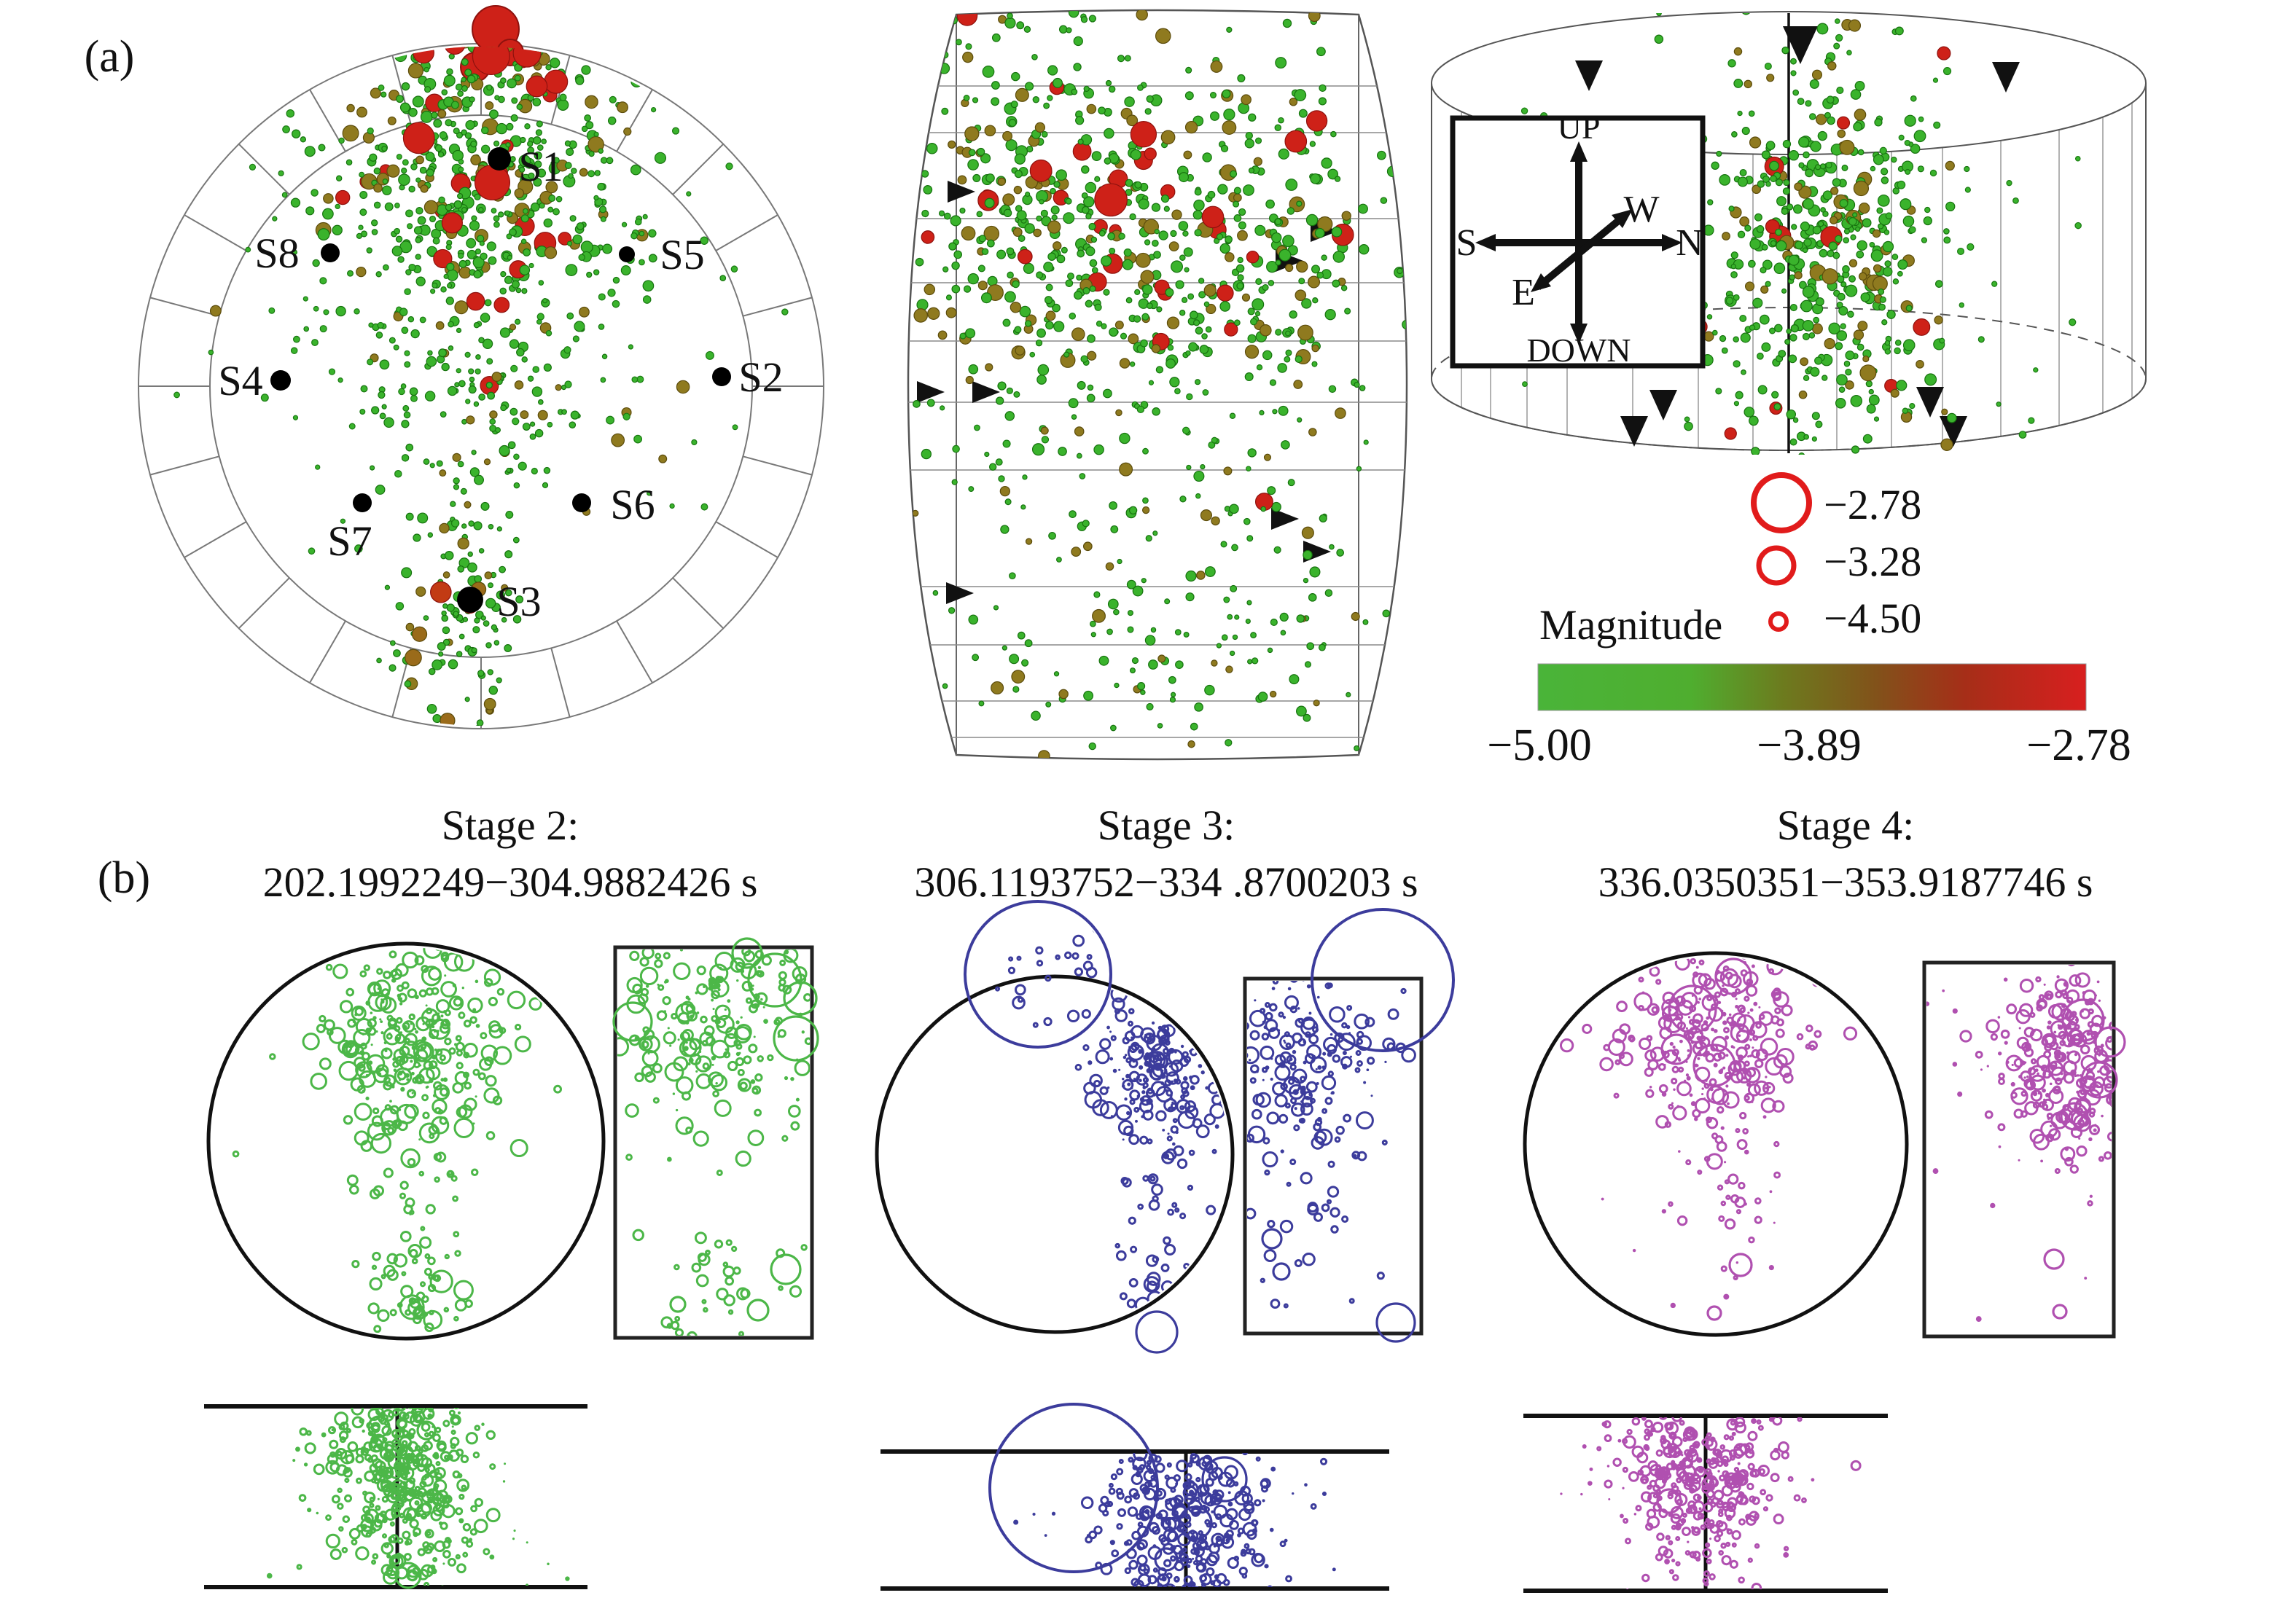  I want to click on sensor-s8: S8, so click(297, 253).